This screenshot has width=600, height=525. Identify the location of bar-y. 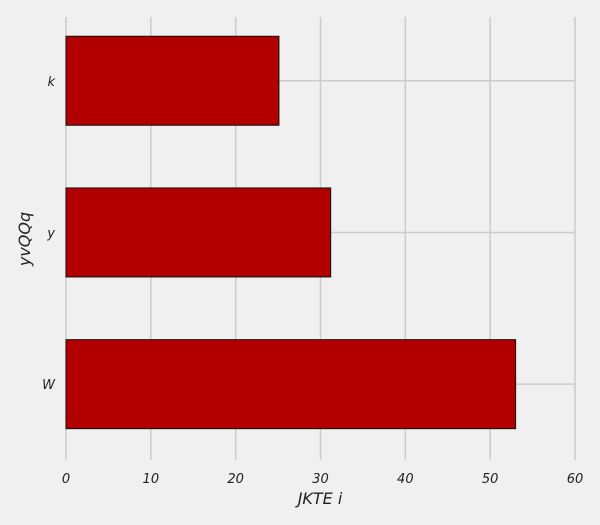
(198, 232).